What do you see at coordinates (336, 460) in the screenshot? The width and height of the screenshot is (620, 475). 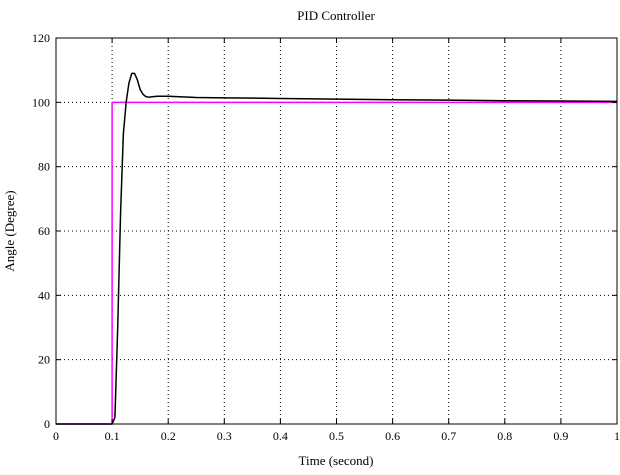 I see `x-axis-label: Time (second)` at bounding box center [336, 460].